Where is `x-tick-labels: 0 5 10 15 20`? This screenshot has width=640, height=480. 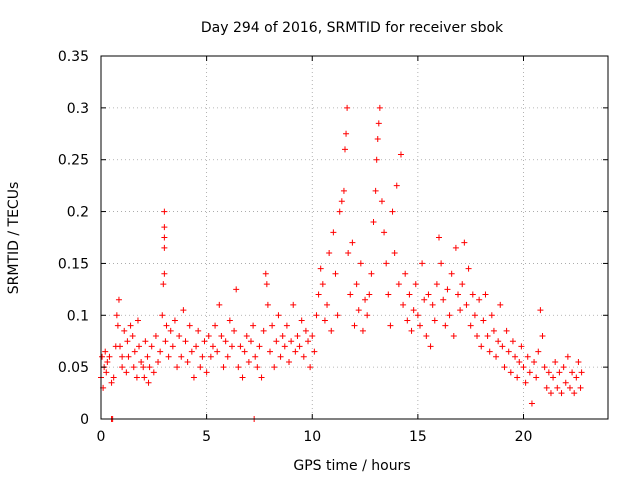 x-tick-labels: 0 5 10 15 20 is located at coordinates (315, 437).